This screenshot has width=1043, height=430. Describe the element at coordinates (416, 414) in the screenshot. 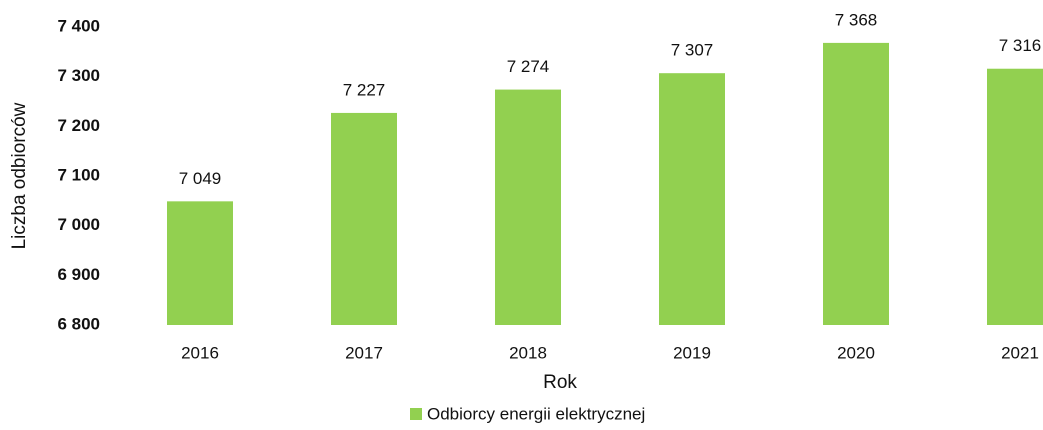

I see `legend-swatch` at that location.